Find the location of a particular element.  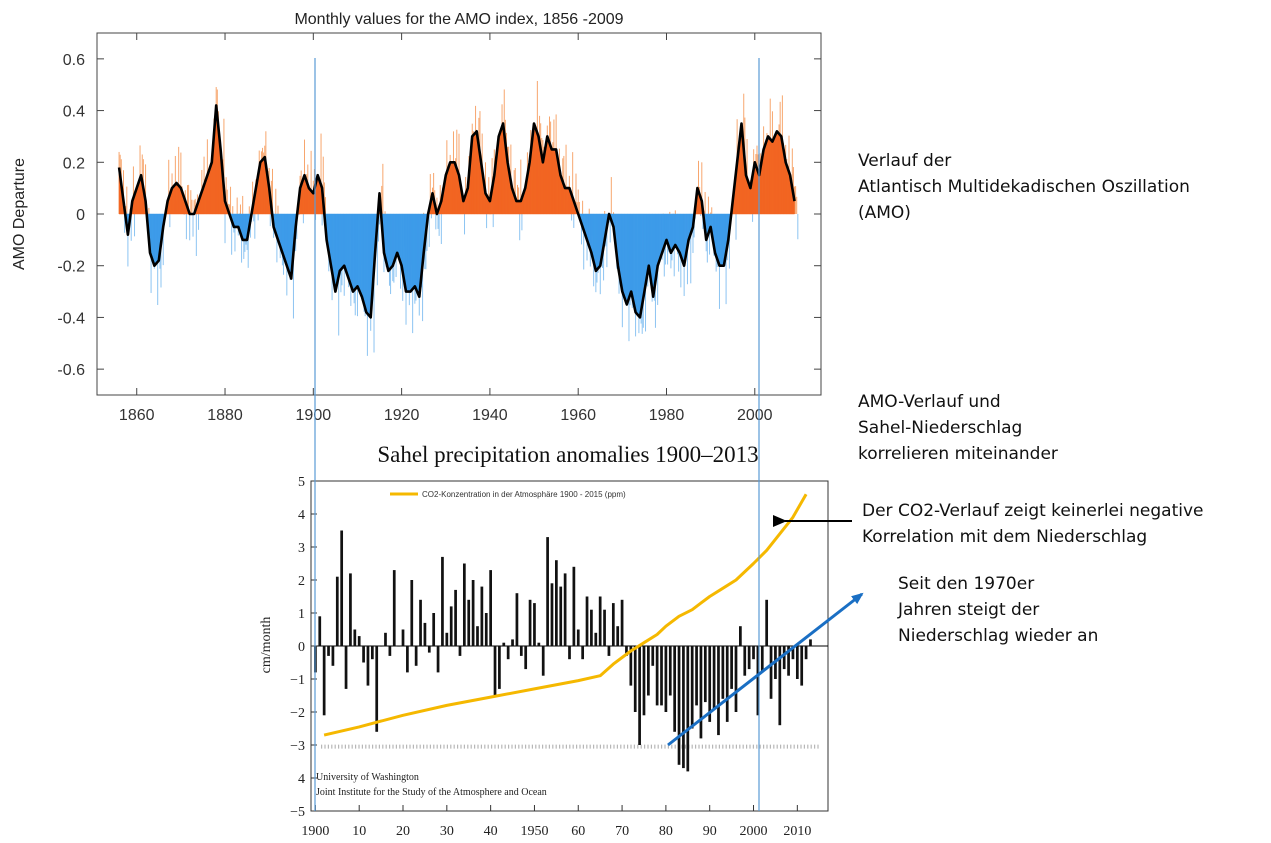

amo-y-tick-label: 0.4 is located at coordinates (74, 112).